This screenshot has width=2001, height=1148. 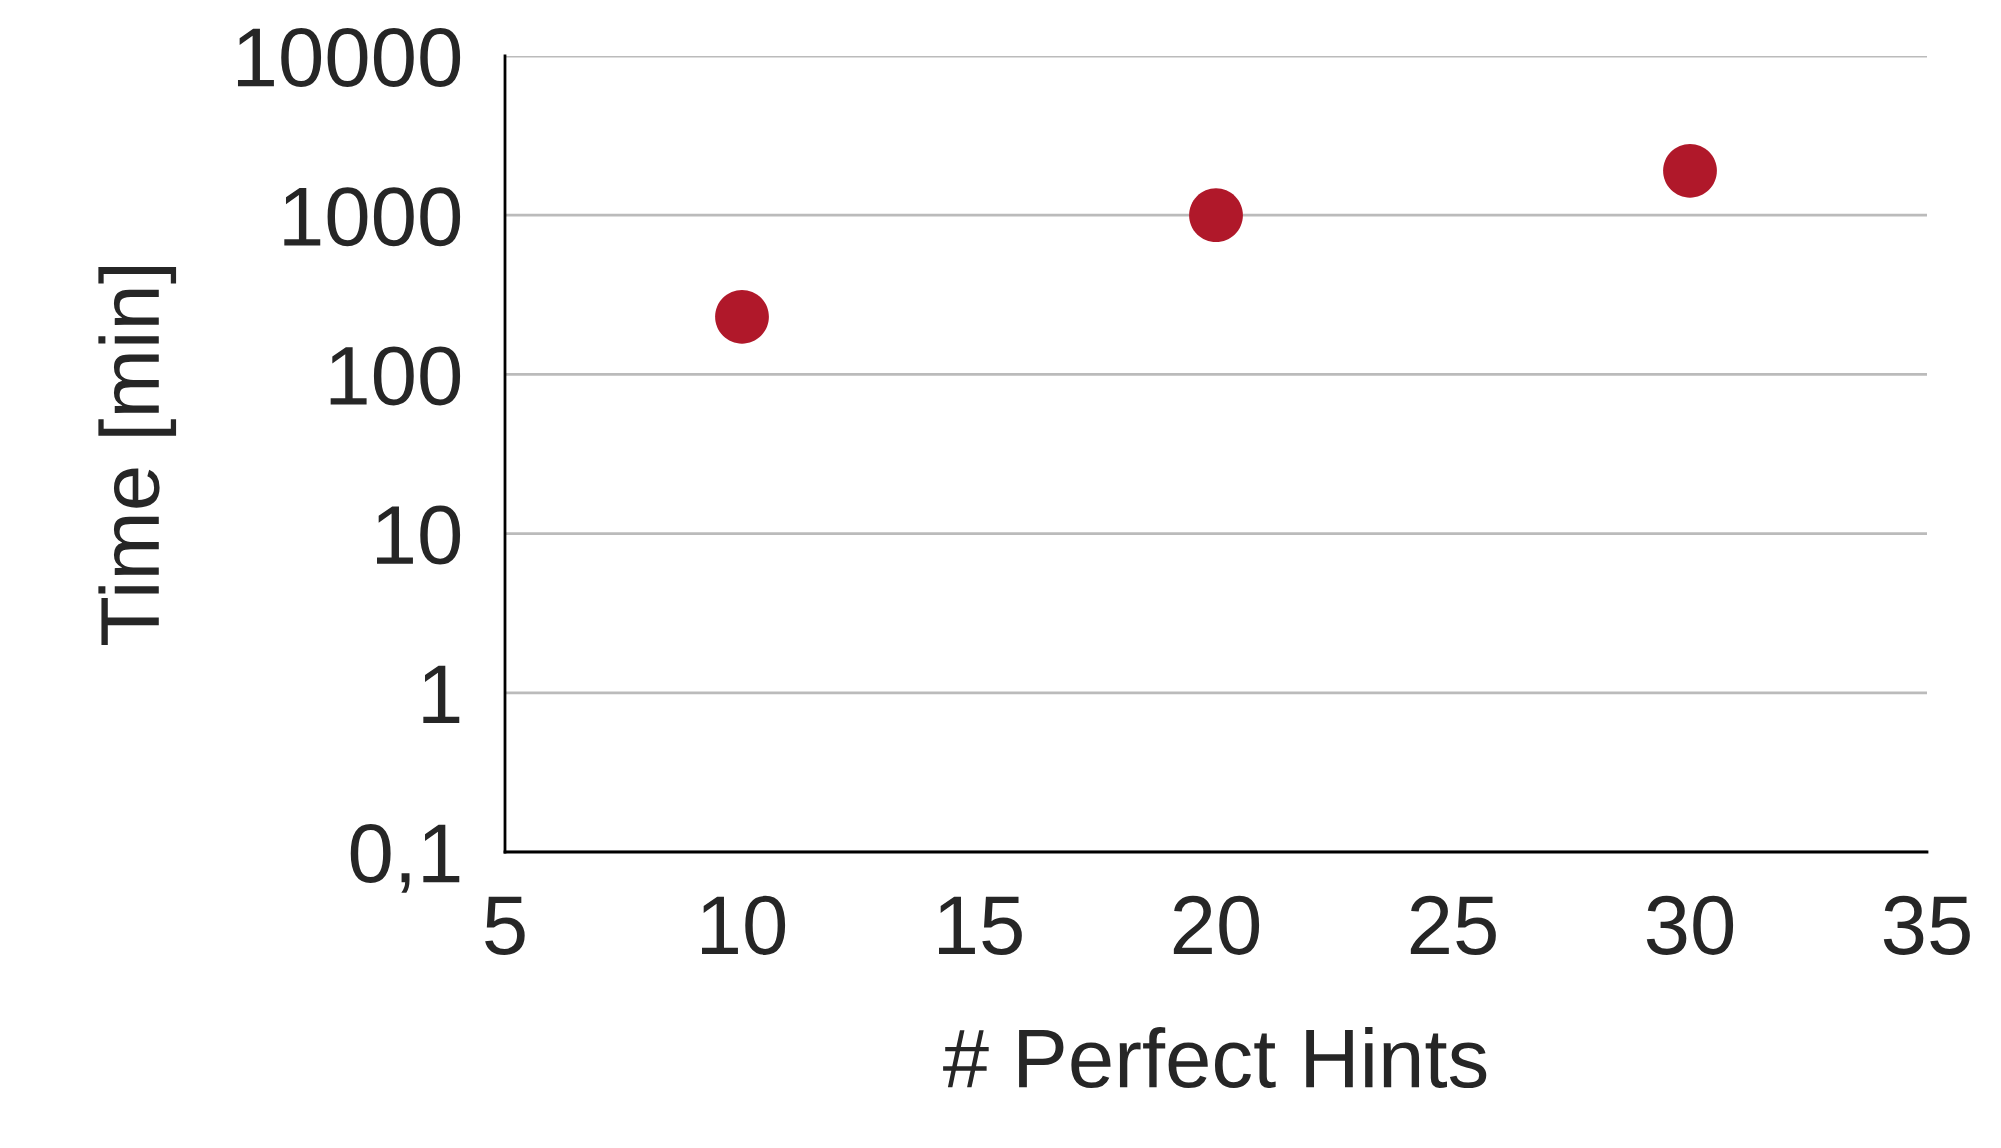 I want to click on x-axis-title: # Perfect Hints, so click(x=1215, y=1057).